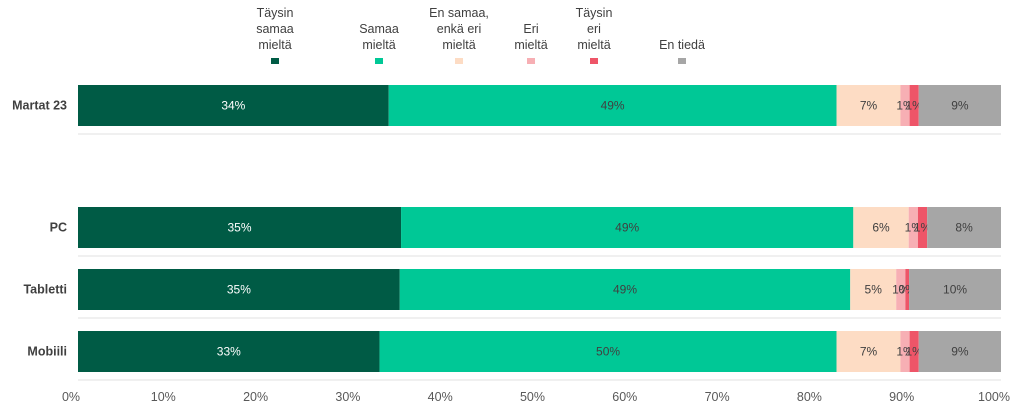 The height and width of the screenshot is (412, 1024). Describe the element at coordinates (379, 37) in the screenshot. I see `legend-label: Samaa mieltä` at that location.